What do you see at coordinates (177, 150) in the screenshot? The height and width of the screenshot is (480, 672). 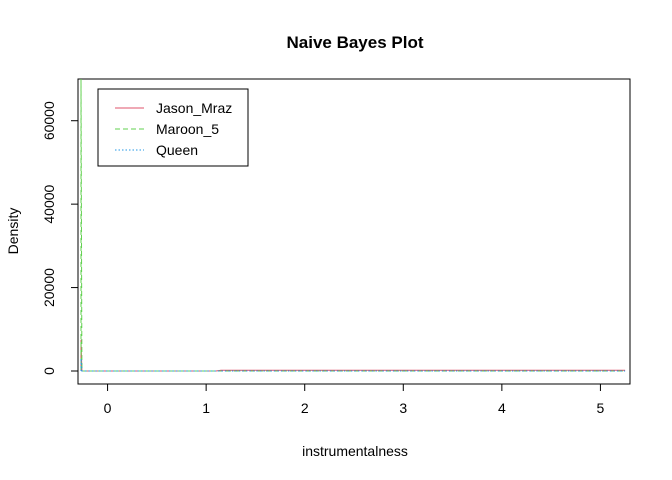 I see `legend-label: Queen` at bounding box center [177, 150].